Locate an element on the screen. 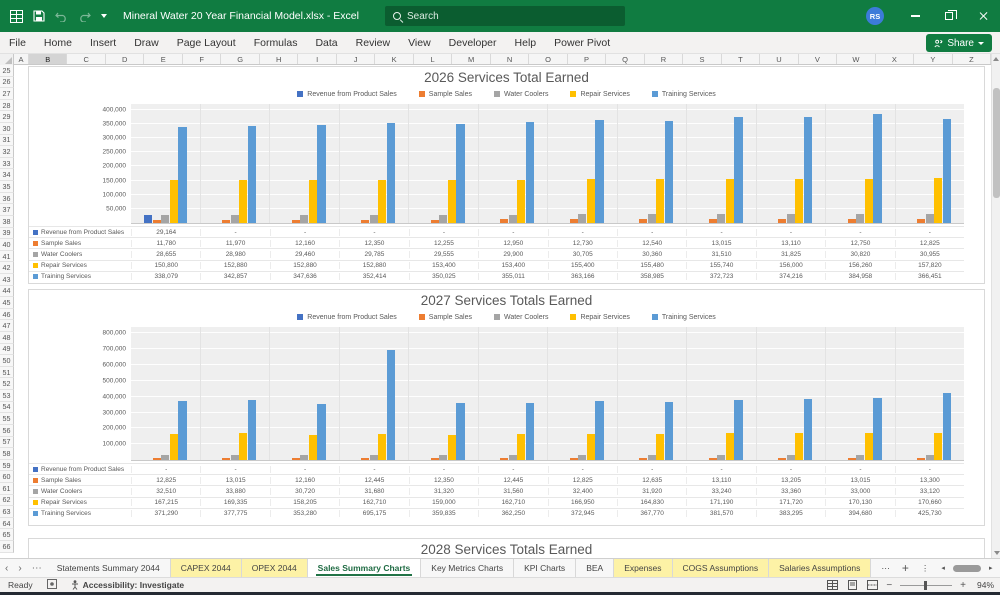 This screenshot has width=1000, height=595. column-header-Y: Y is located at coordinates (933, 59).